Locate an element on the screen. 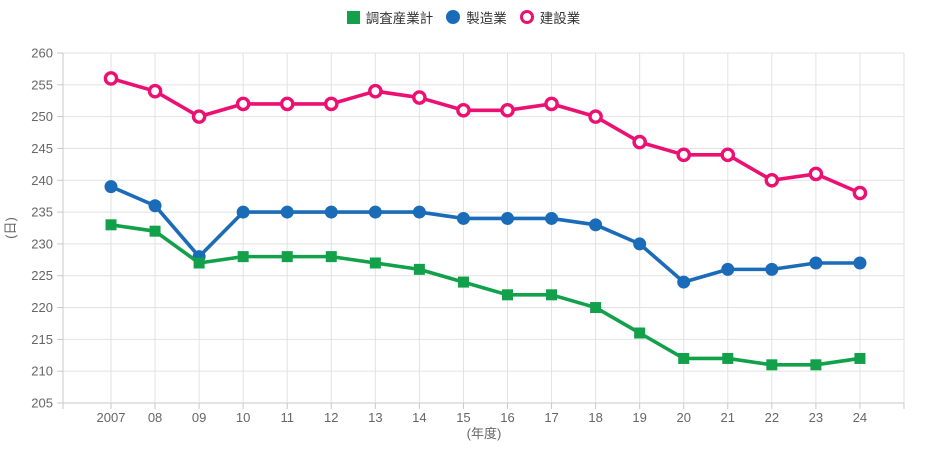 The height and width of the screenshot is (450, 927). x-tick-label: 16 is located at coordinates (507, 417).